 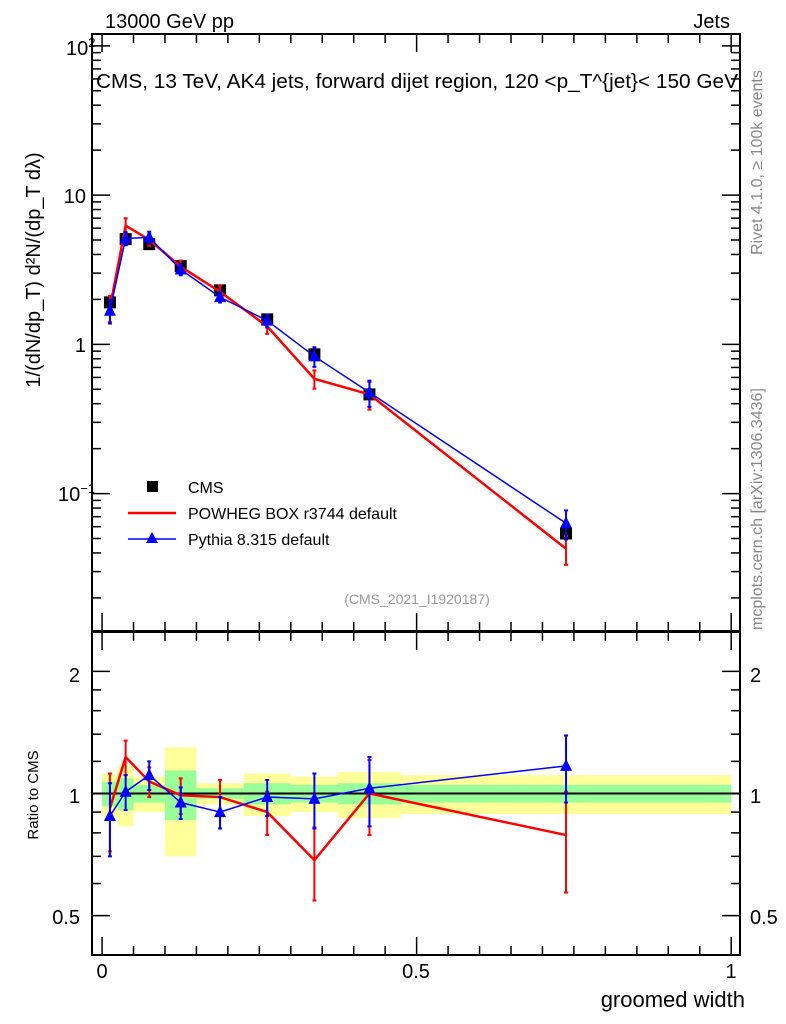 What do you see at coordinates (74, 797) in the screenshot?
I see `ratio-ytick-label-1: 1` at bounding box center [74, 797].